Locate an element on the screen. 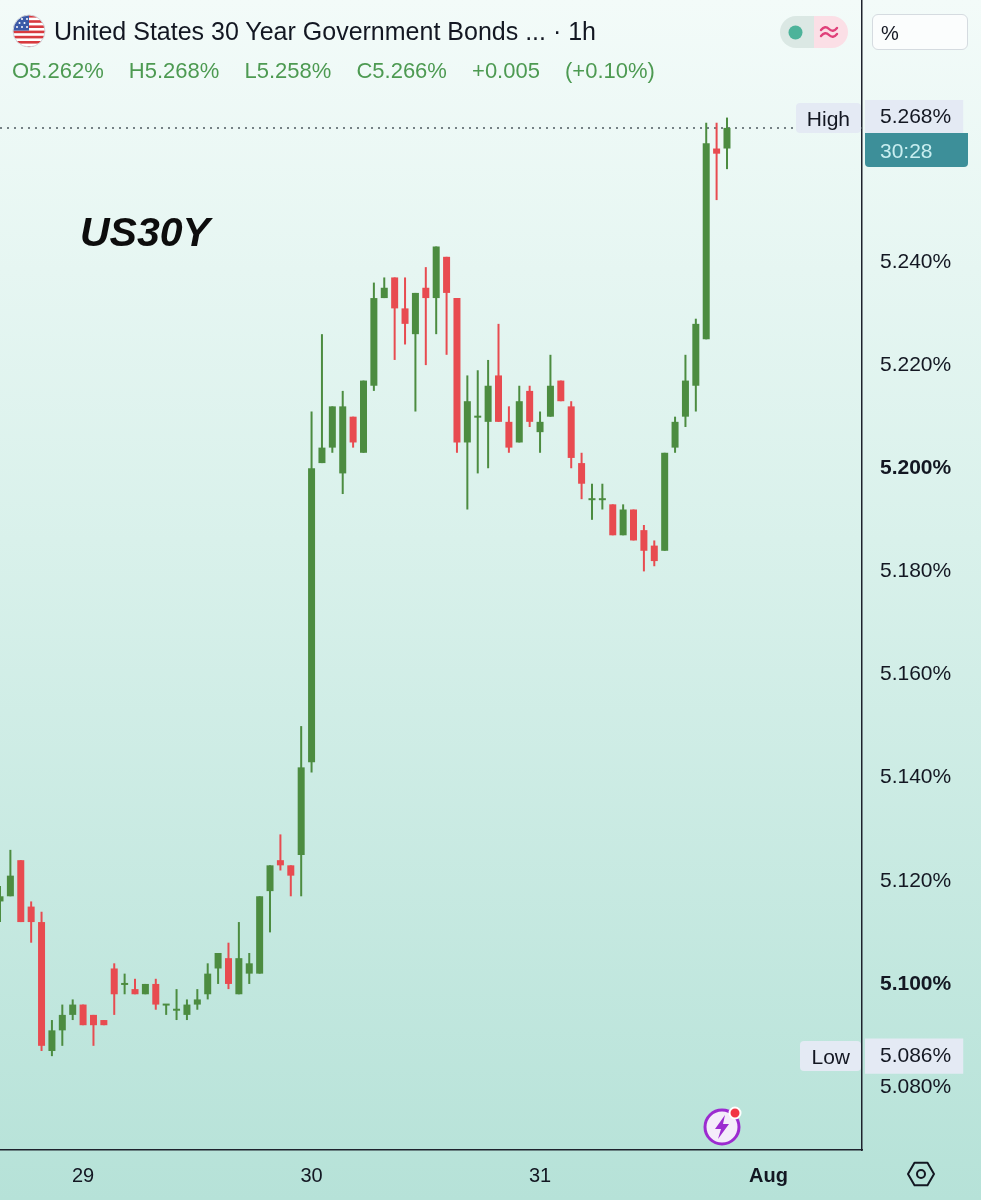 The image size is (981, 1200). x-tick-label: 30 is located at coordinates (311, 1174).